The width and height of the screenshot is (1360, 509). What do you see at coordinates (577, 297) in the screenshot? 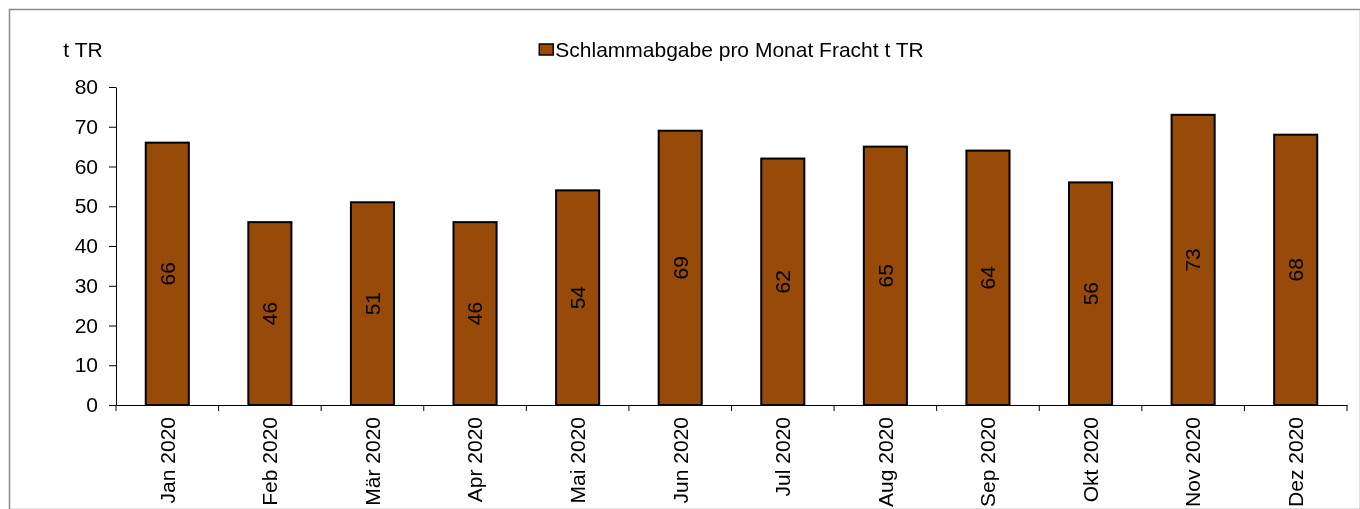
I see `data-label: 54` at bounding box center [577, 297].